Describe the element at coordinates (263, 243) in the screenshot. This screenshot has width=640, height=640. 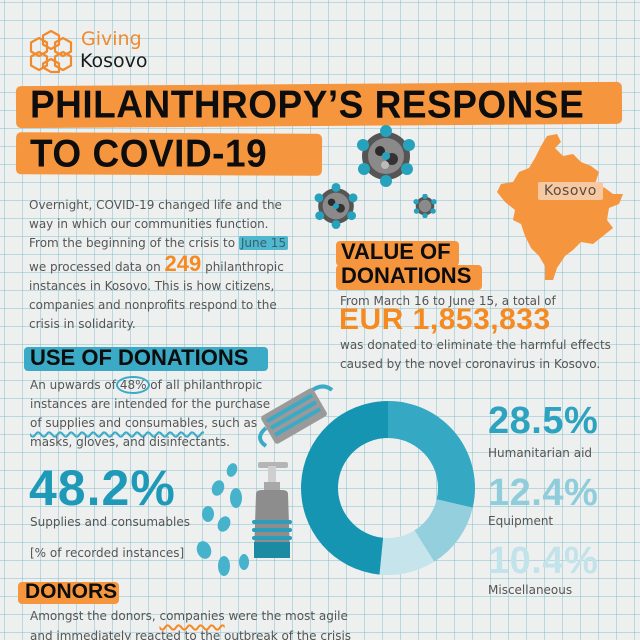
I see `highlighted-date: June 15` at that location.